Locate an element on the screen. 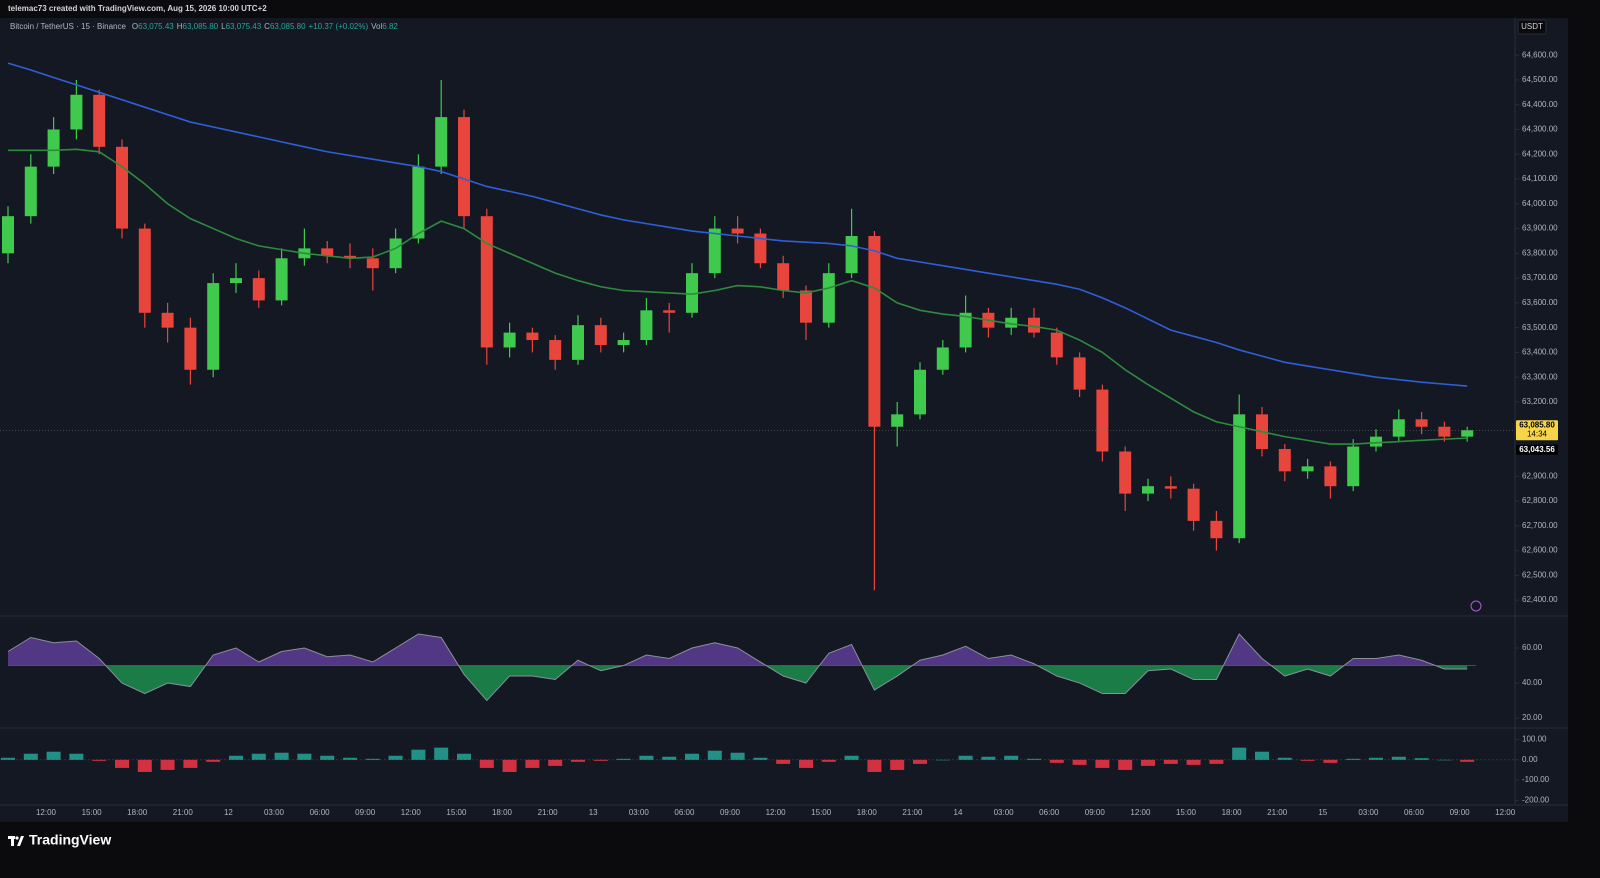 This screenshot has width=1600, height=878. y-tick-label: 64,000.00 is located at coordinates (1540, 203).